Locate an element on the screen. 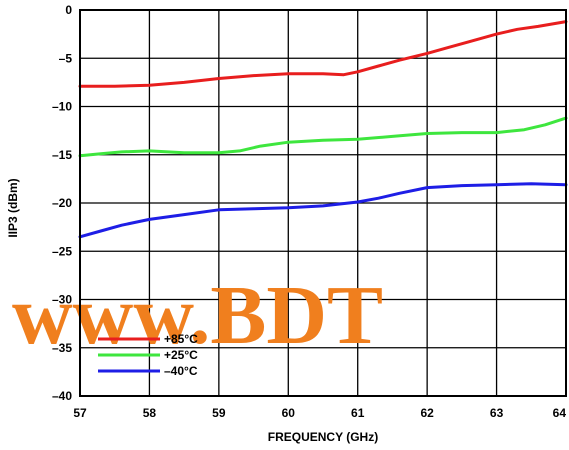 The height and width of the screenshot is (450, 569). y-tick-label: 0 is located at coordinates (68, 10).